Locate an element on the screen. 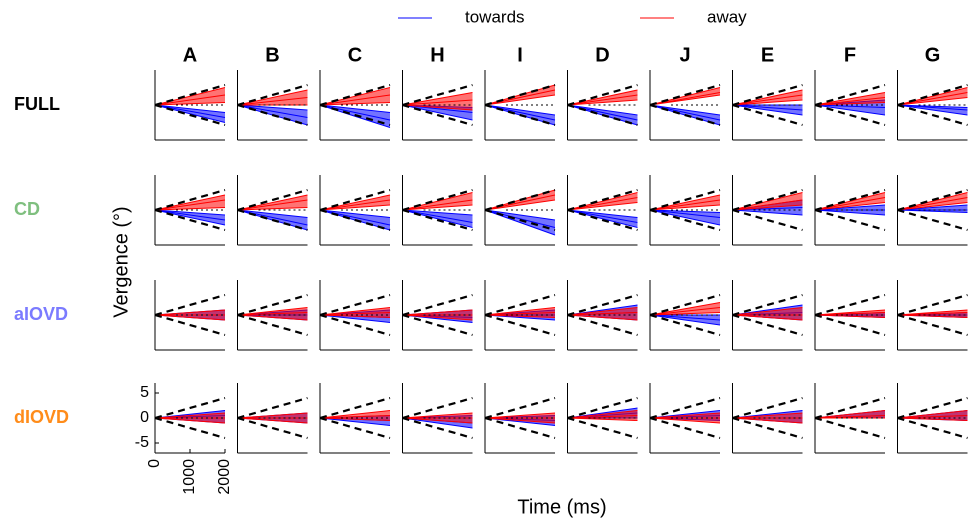 This screenshot has width=969, height=523. column-label: B is located at coordinates (272, 55).